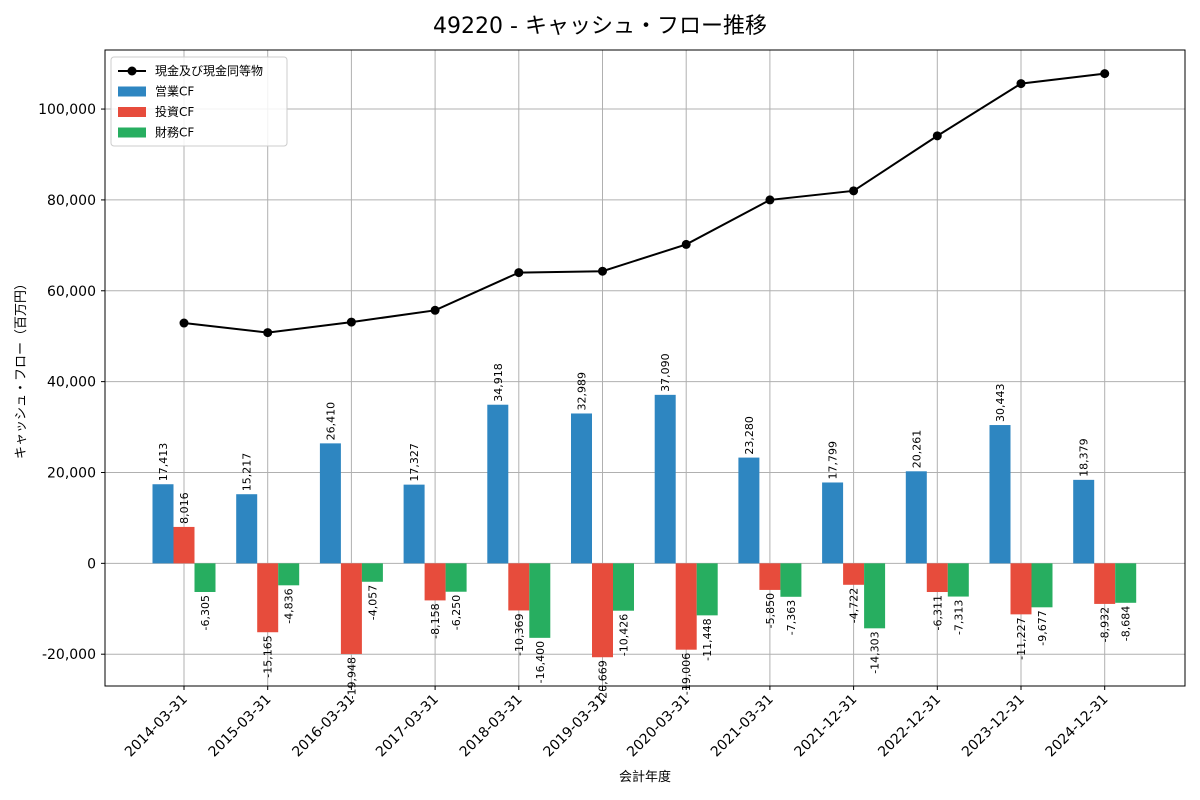  Describe the element at coordinates (749, 435) in the screenshot. I see `bar-value-label: 23,280` at that location.